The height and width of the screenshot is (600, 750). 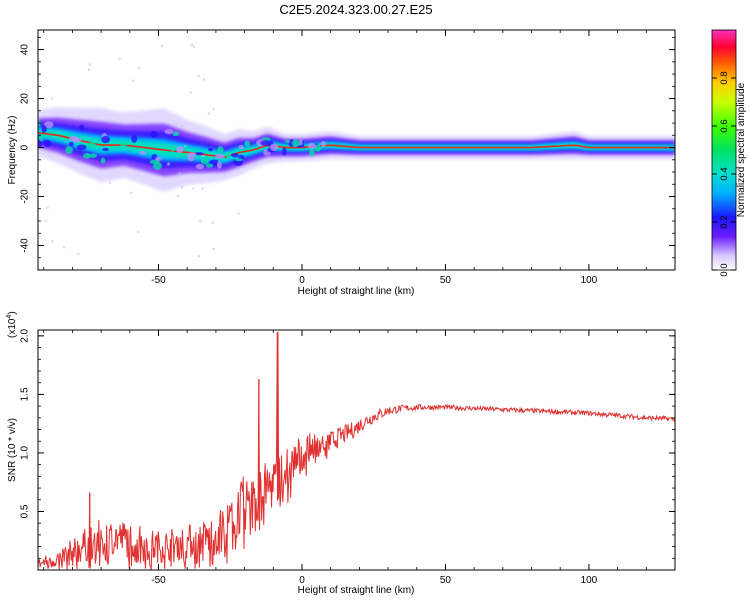 What do you see at coordinates (446, 280) in the screenshot?
I see `spectrogram-x-tick-label: 50` at bounding box center [446, 280].